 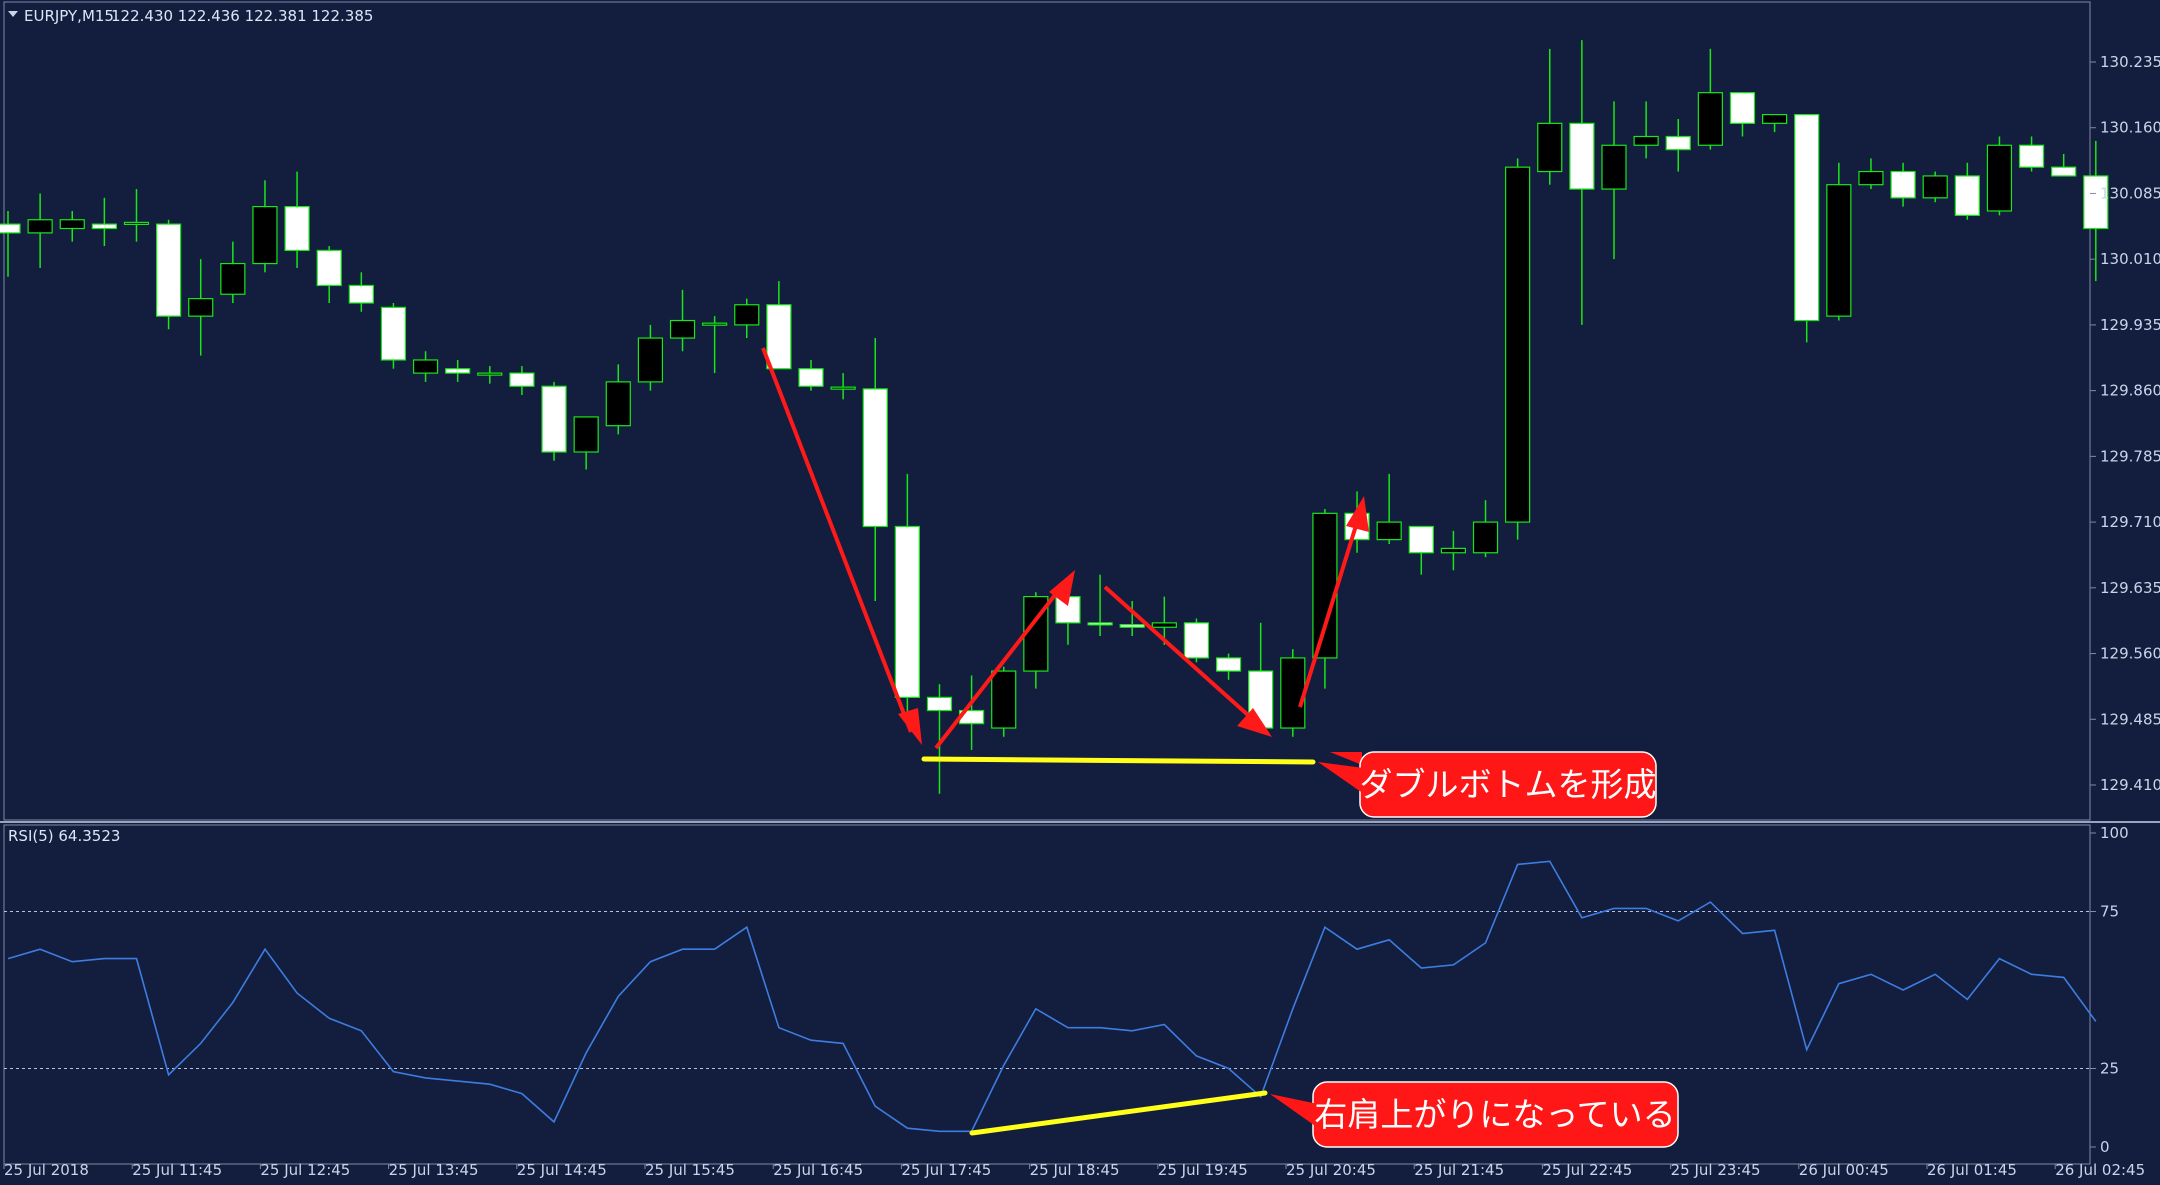 I want to click on price-header-symbol: EURJPY,M15, so click(x=69, y=16).